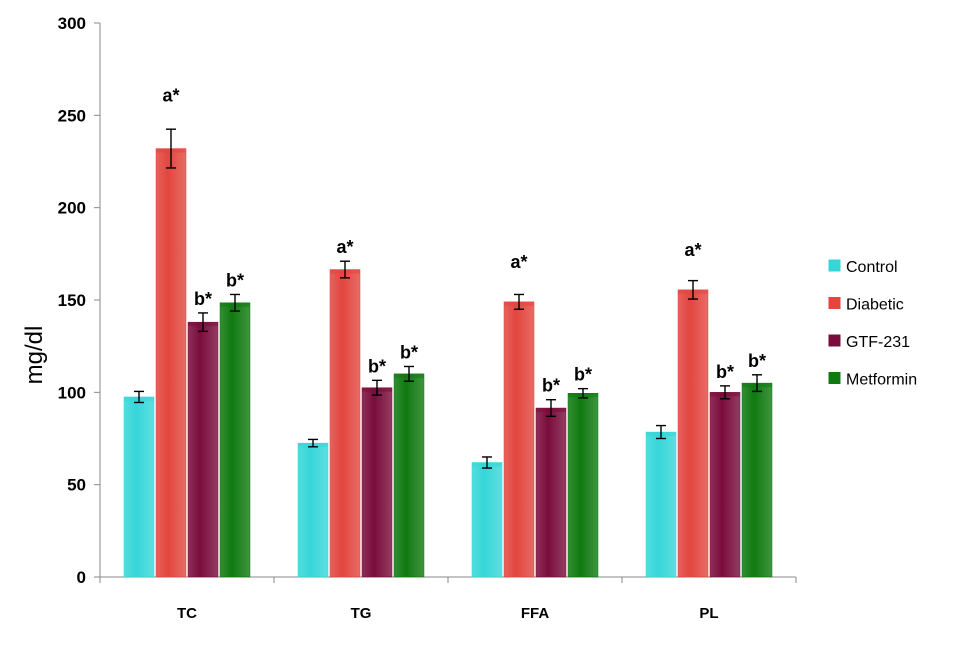 The image size is (960, 645). Describe the element at coordinates (872, 324) in the screenshot. I see `legend: Control Diabetic GTF-231 Metformin` at that location.